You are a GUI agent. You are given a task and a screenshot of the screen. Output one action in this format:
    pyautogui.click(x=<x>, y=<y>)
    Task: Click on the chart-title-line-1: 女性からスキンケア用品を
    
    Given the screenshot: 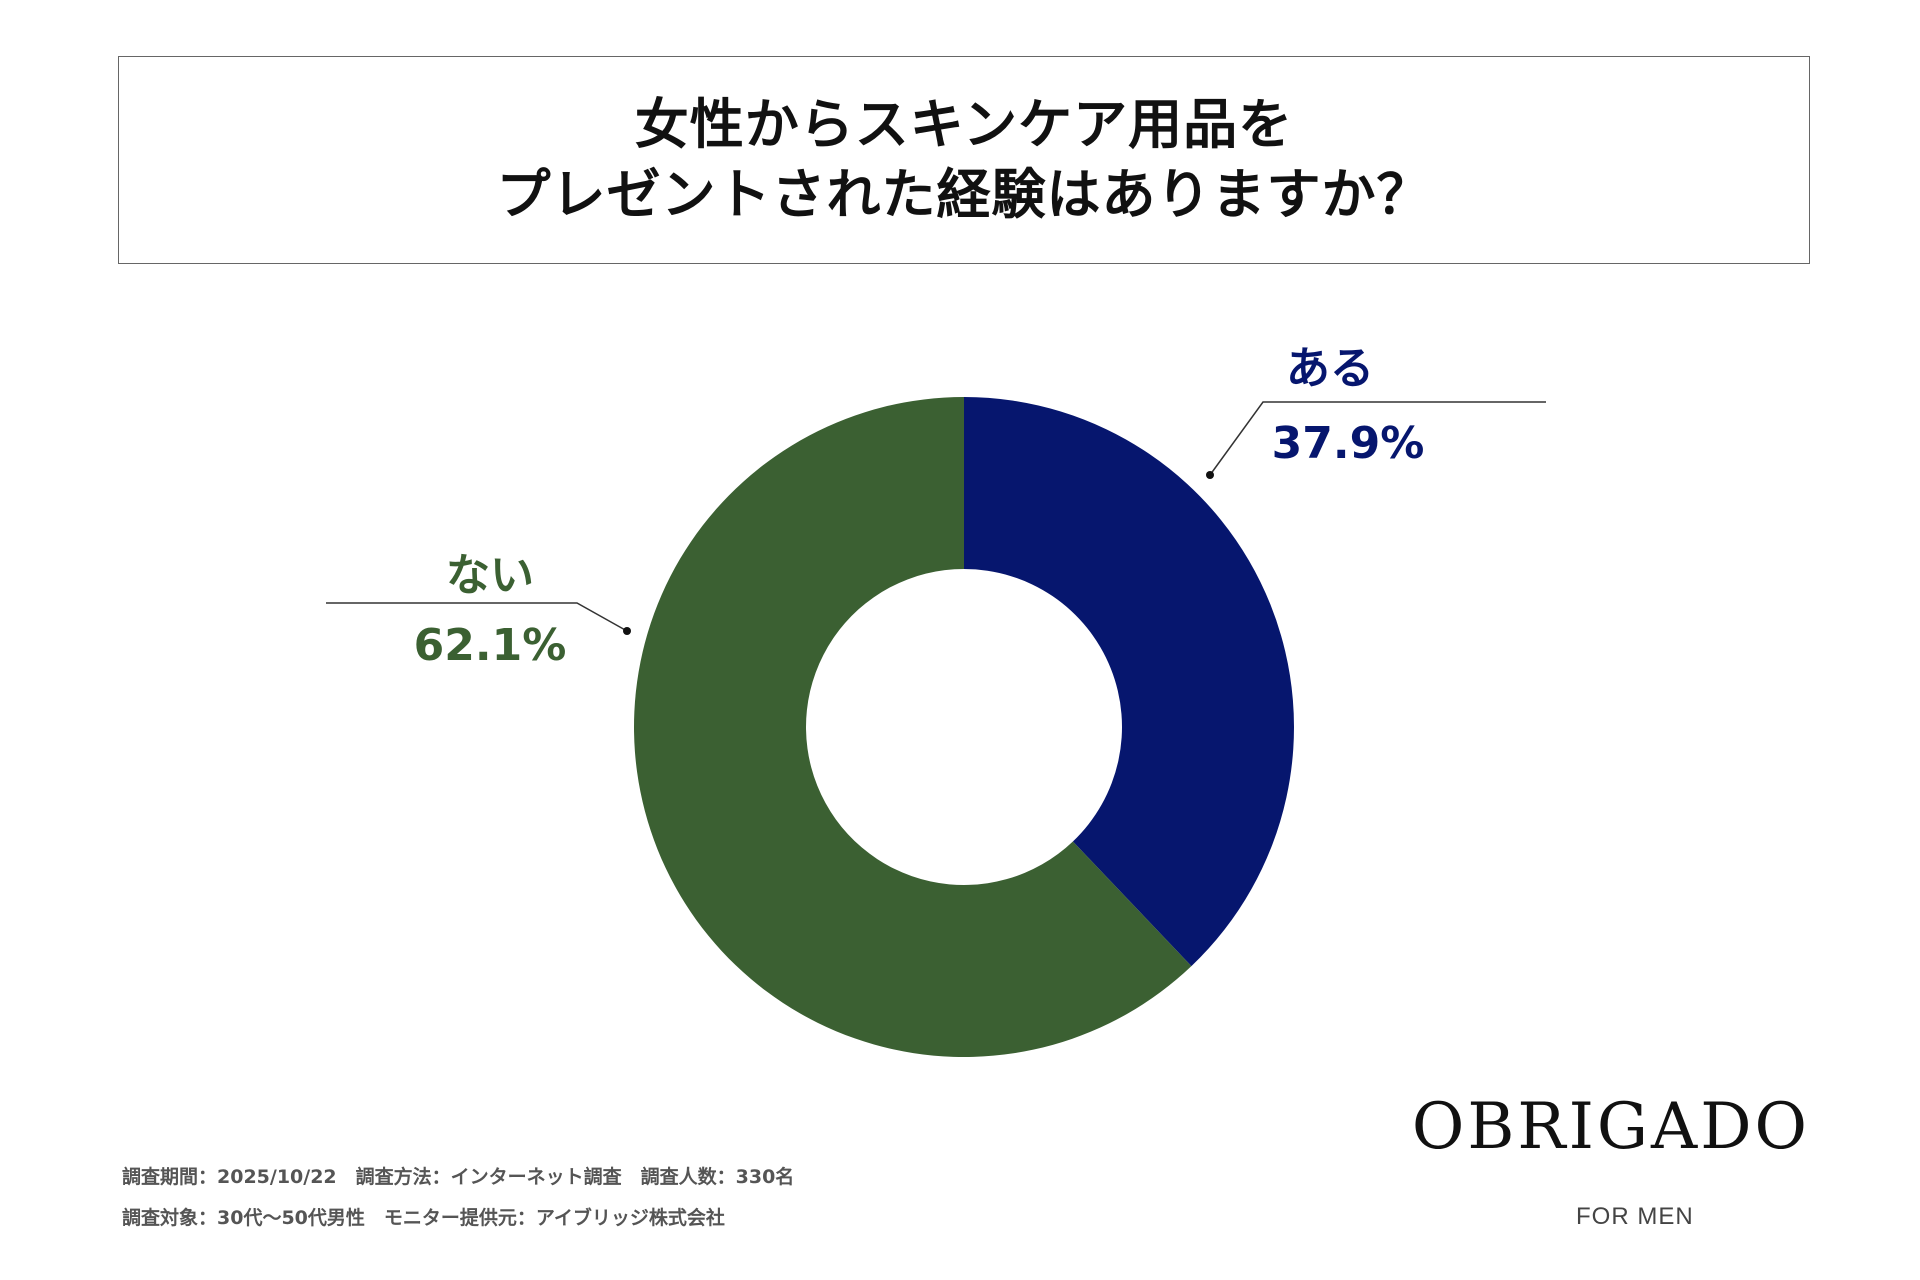 What is the action you would take?
    pyautogui.click(x=964, y=124)
    